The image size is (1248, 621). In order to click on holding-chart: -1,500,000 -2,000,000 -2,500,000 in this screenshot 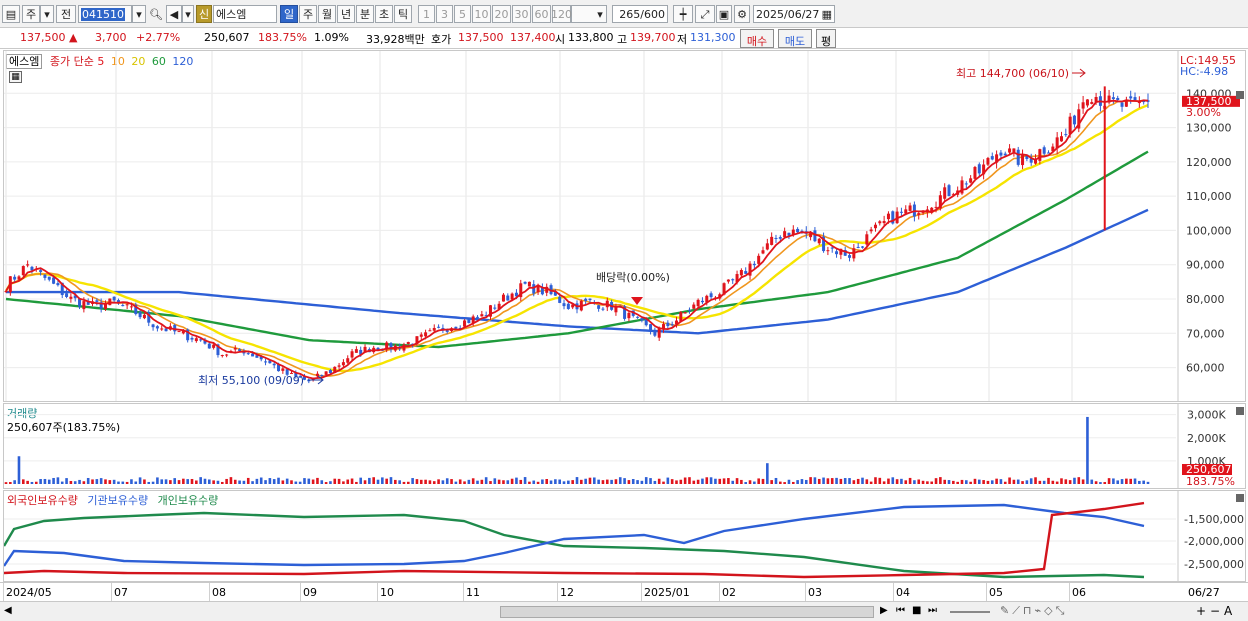, I will do `click(624, 536)`.